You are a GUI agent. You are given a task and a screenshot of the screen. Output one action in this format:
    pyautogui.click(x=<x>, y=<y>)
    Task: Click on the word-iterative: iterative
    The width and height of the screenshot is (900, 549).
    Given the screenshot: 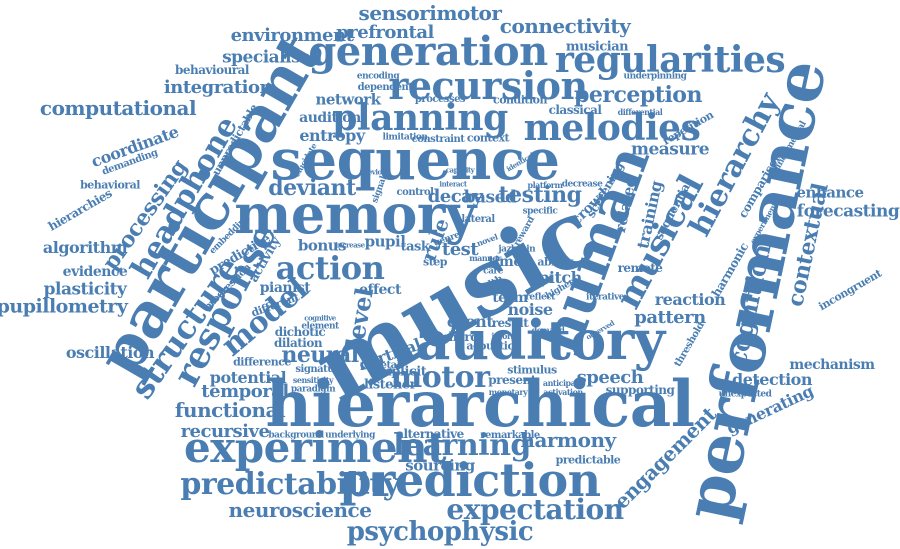 What is the action you would take?
    pyautogui.click(x=605, y=297)
    